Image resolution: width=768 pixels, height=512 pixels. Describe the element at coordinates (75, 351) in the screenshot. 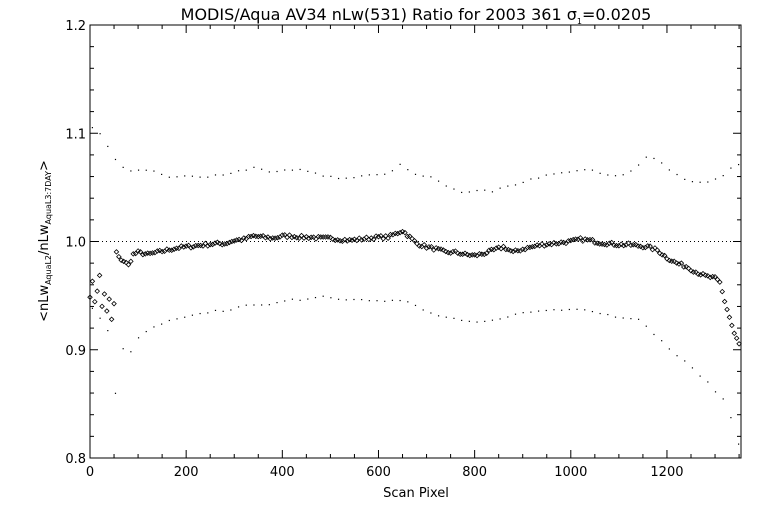

I see `y-tick-label: 0.9` at that location.